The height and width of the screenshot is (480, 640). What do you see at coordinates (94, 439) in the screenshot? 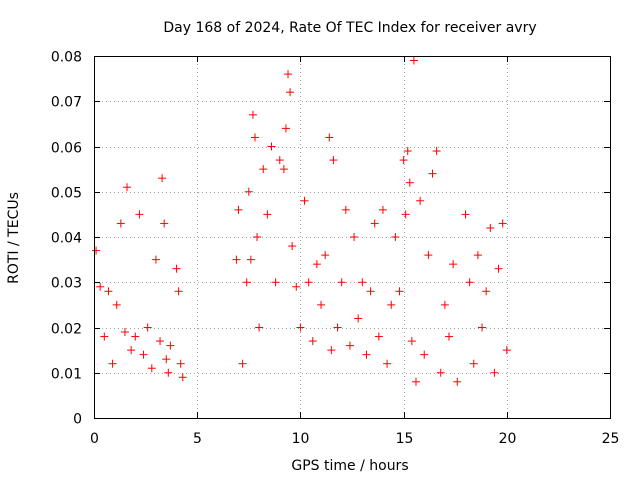
I see `x-tick-label: 0` at bounding box center [94, 439].